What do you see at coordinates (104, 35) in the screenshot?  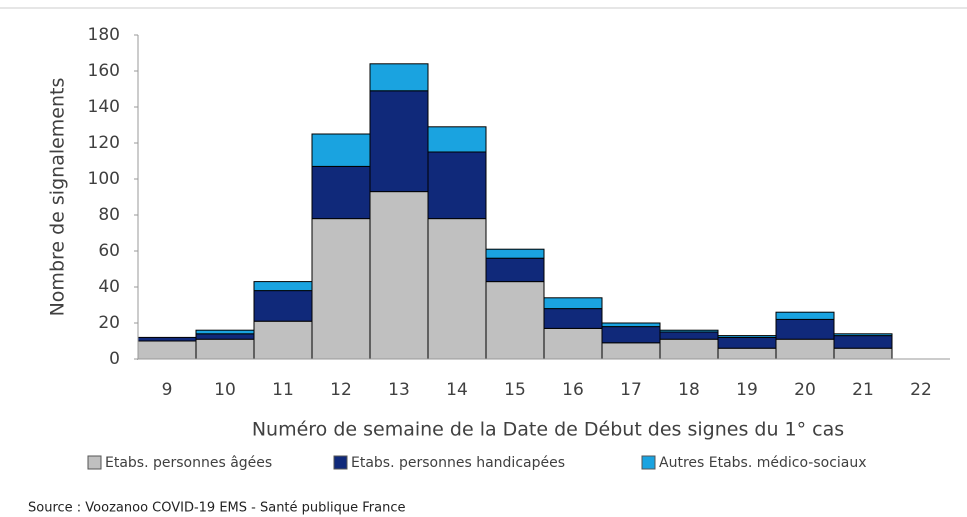 I see `y-tick-label: 180` at bounding box center [104, 35].